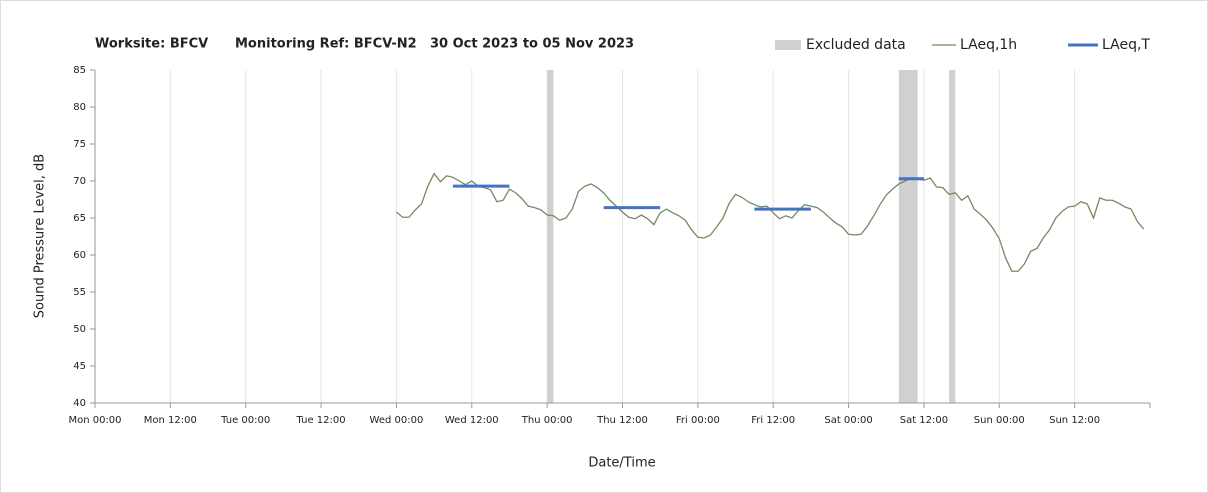 Image resolution: width=1208 pixels, height=493 pixels. I want to click on y-tick-label: 85, so click(79, 70).